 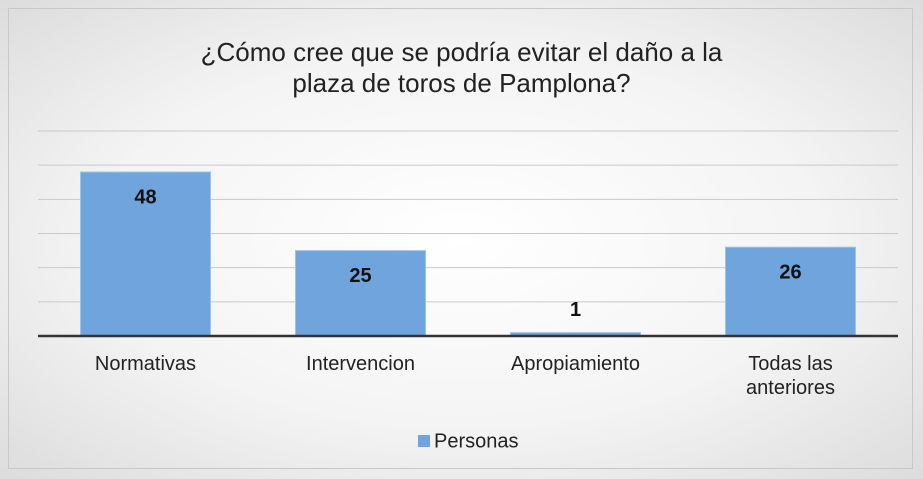 I want to click on legend-label: Personas, so click(x=476, y=441).